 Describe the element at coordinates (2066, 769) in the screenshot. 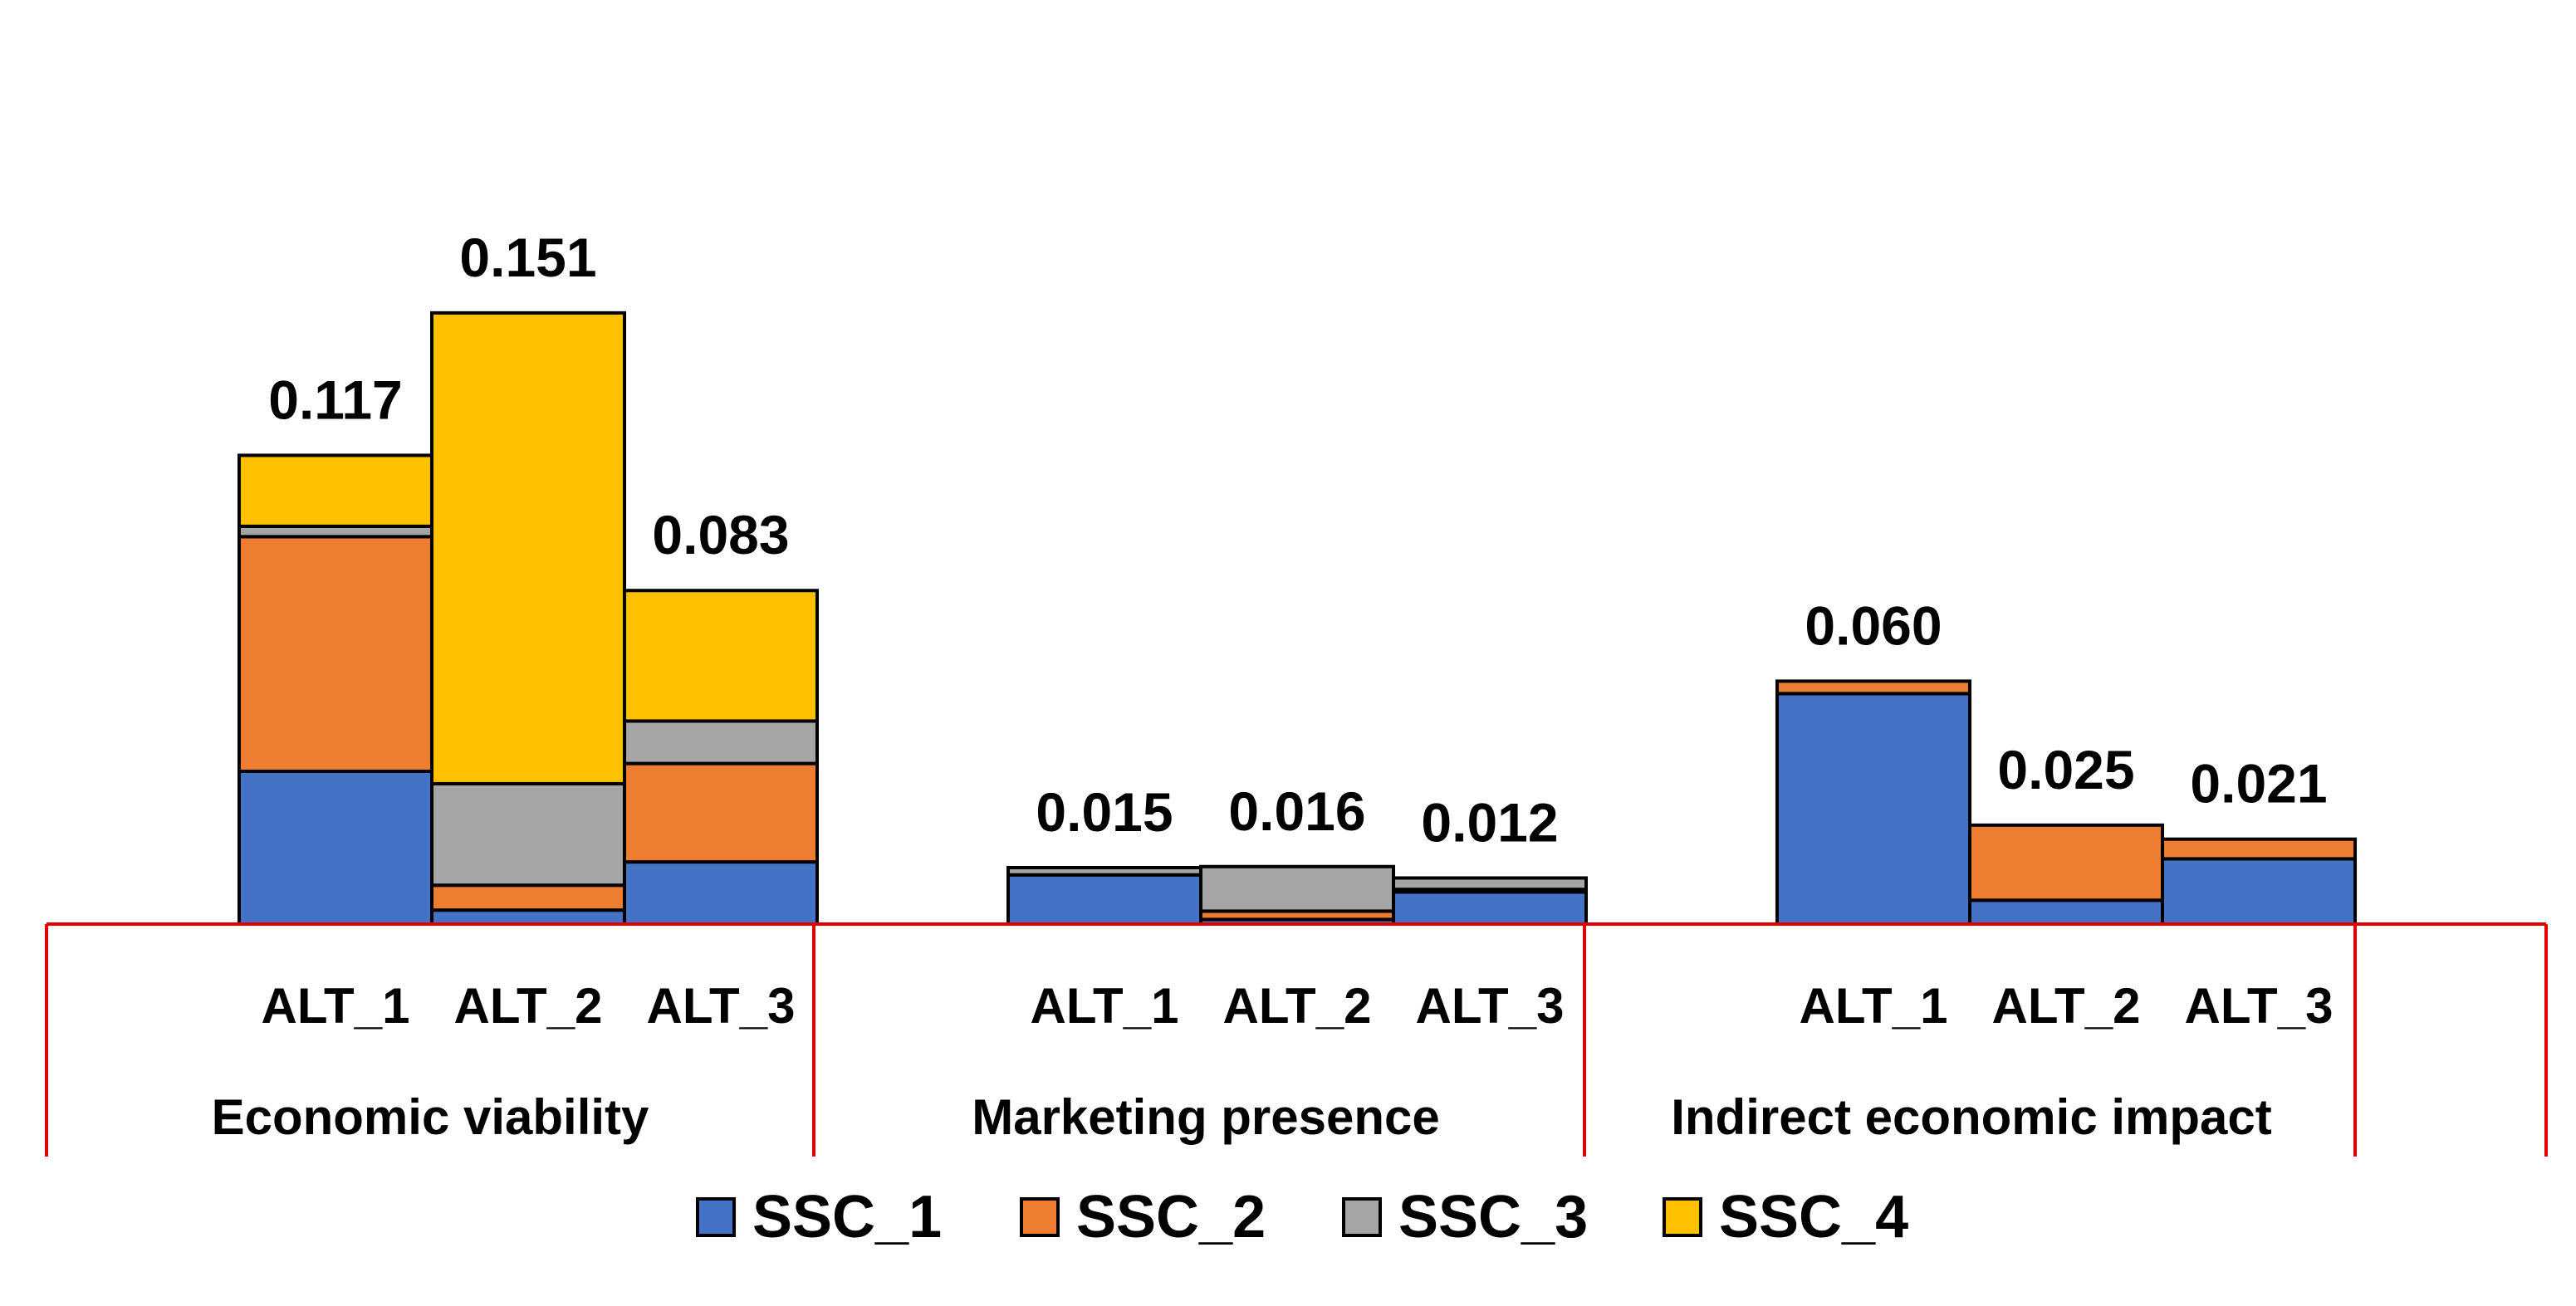

I see `value-label-indirect-economic-impact-alt-2: 0.025` at that location.